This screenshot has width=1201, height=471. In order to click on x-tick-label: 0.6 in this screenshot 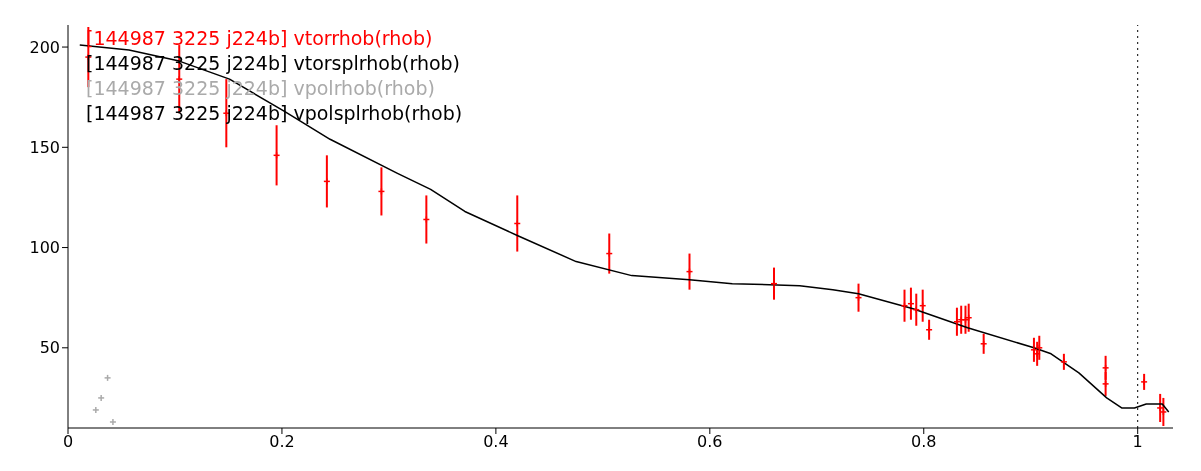, I will do `click(710, 442)`.